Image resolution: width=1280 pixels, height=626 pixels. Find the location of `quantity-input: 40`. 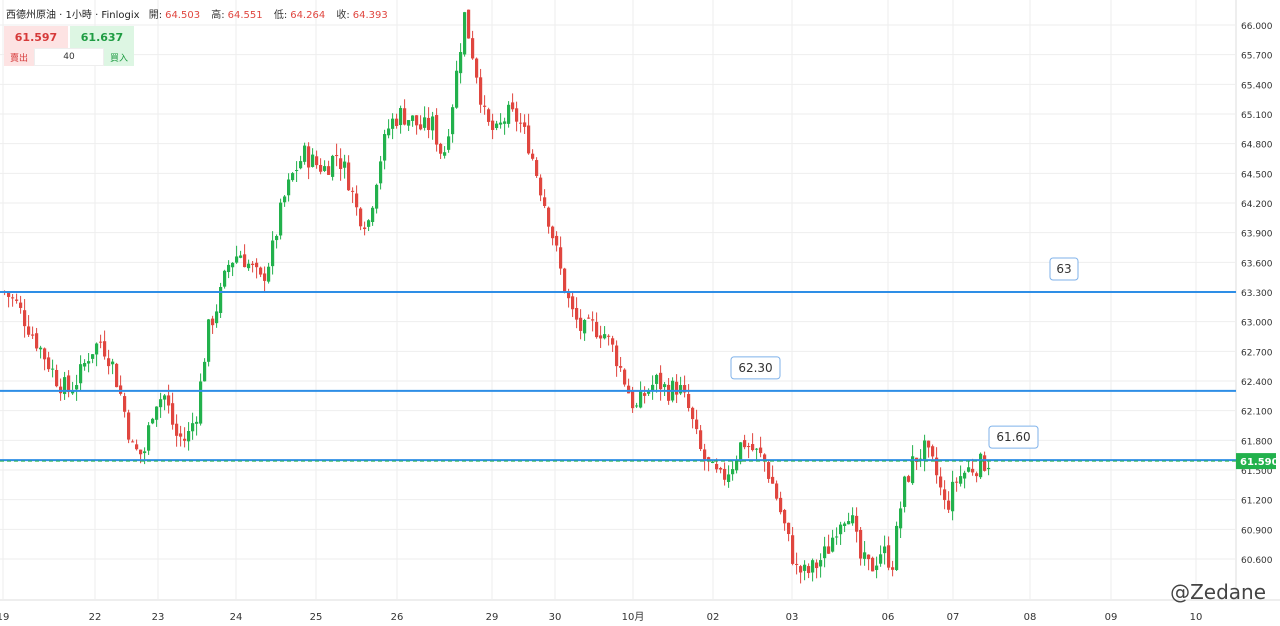

quantity-input: 40 is located at coordinates (69, 57).